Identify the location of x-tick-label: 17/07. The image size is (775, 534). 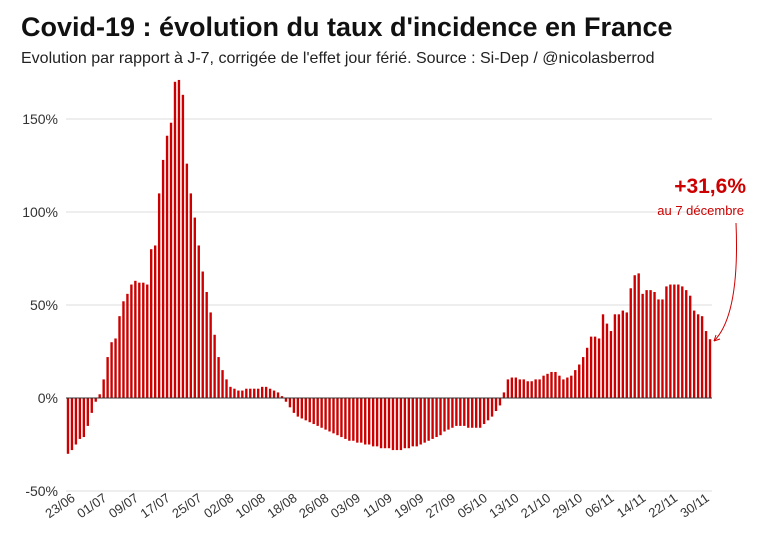
(155, 505).